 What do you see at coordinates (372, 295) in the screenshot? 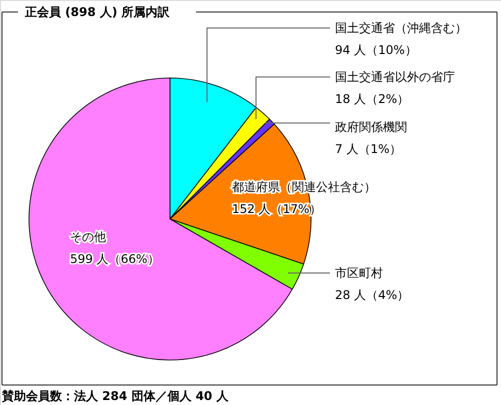
I see `data-label: 28 人（4%）` at bounding box center [372, 295].